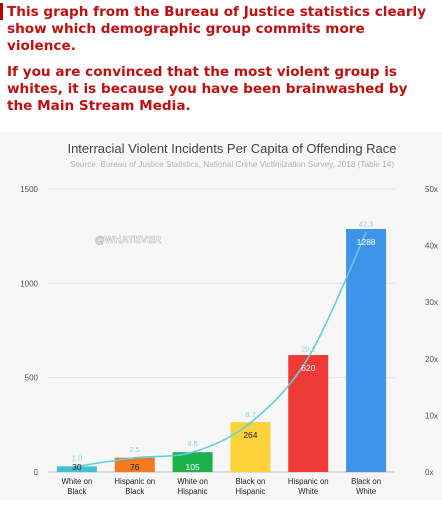  Describe the element at coordinates (308, 349) in the screenshot. I see `line-value-label: 20.2` at that location.